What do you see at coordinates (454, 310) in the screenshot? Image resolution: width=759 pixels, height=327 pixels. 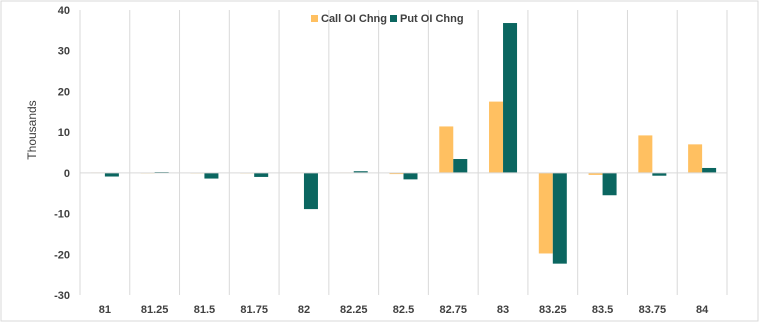 I see `x-tick-label: 82.75` at bounding box center [454, 310].